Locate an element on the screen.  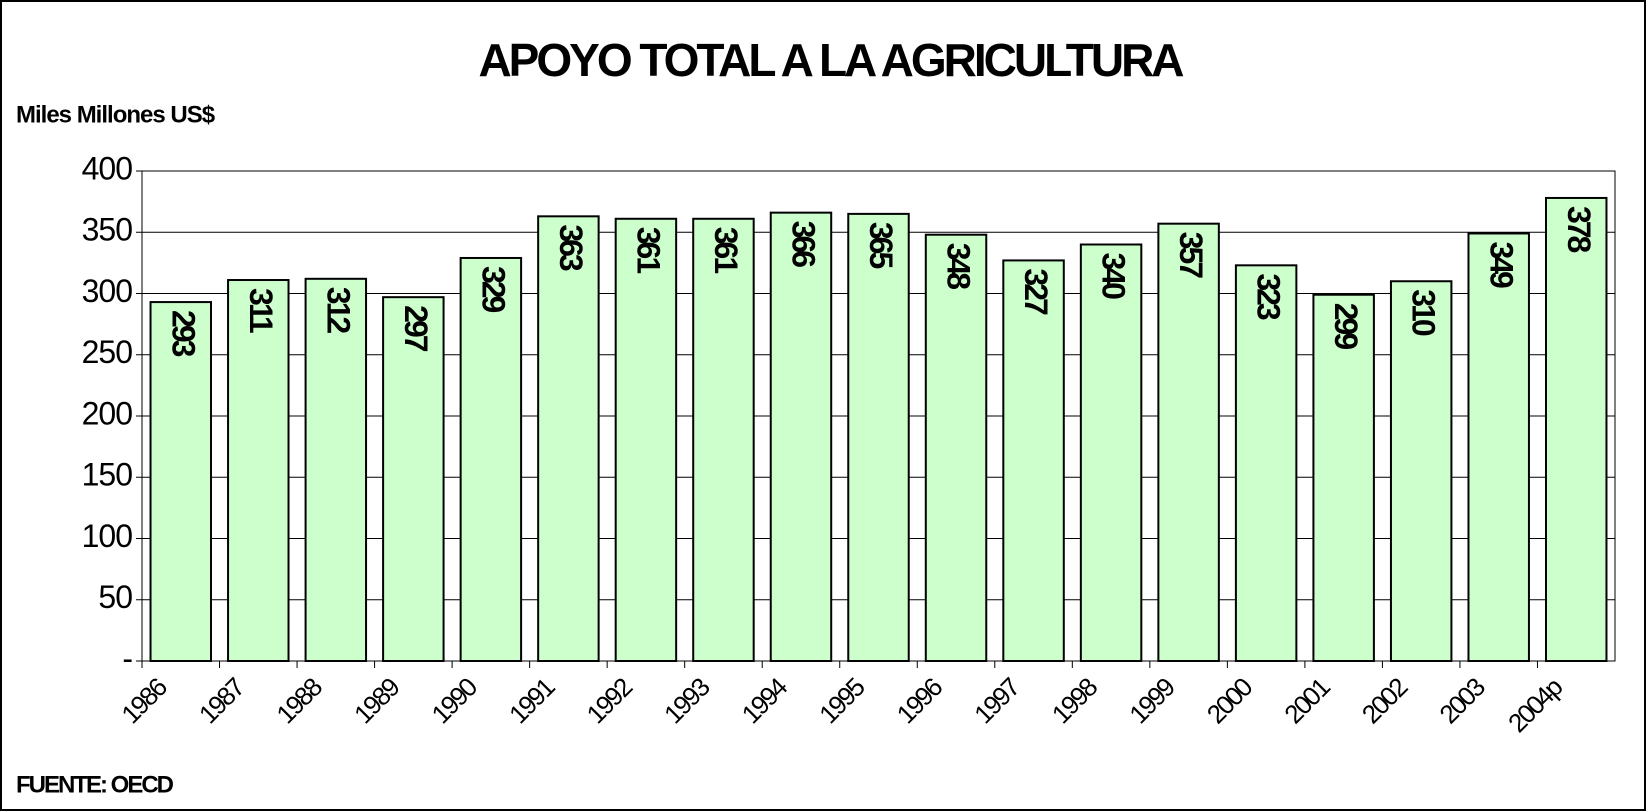
y-tick-label: 50 is located at coordinates (115, 597).